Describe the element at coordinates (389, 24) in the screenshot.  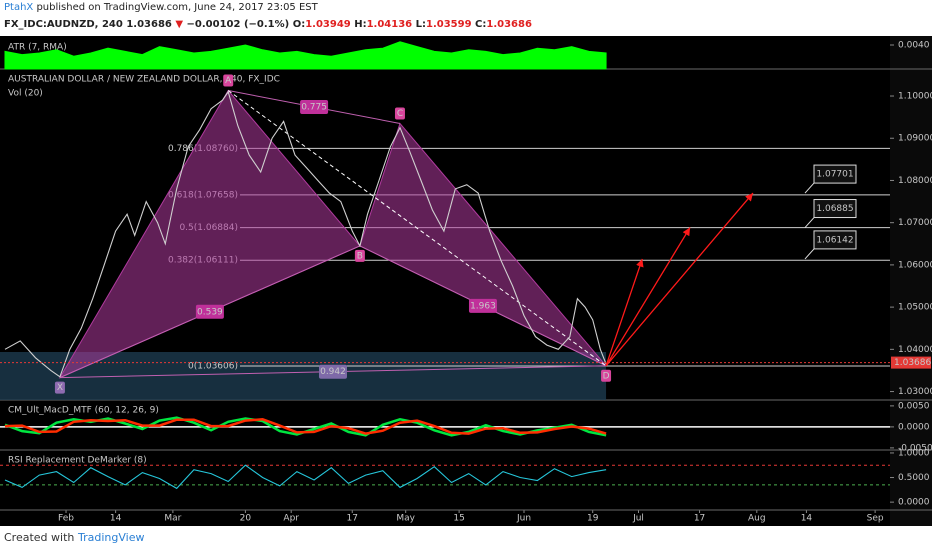
I see `ohlc-value: 1.04136` at that location.